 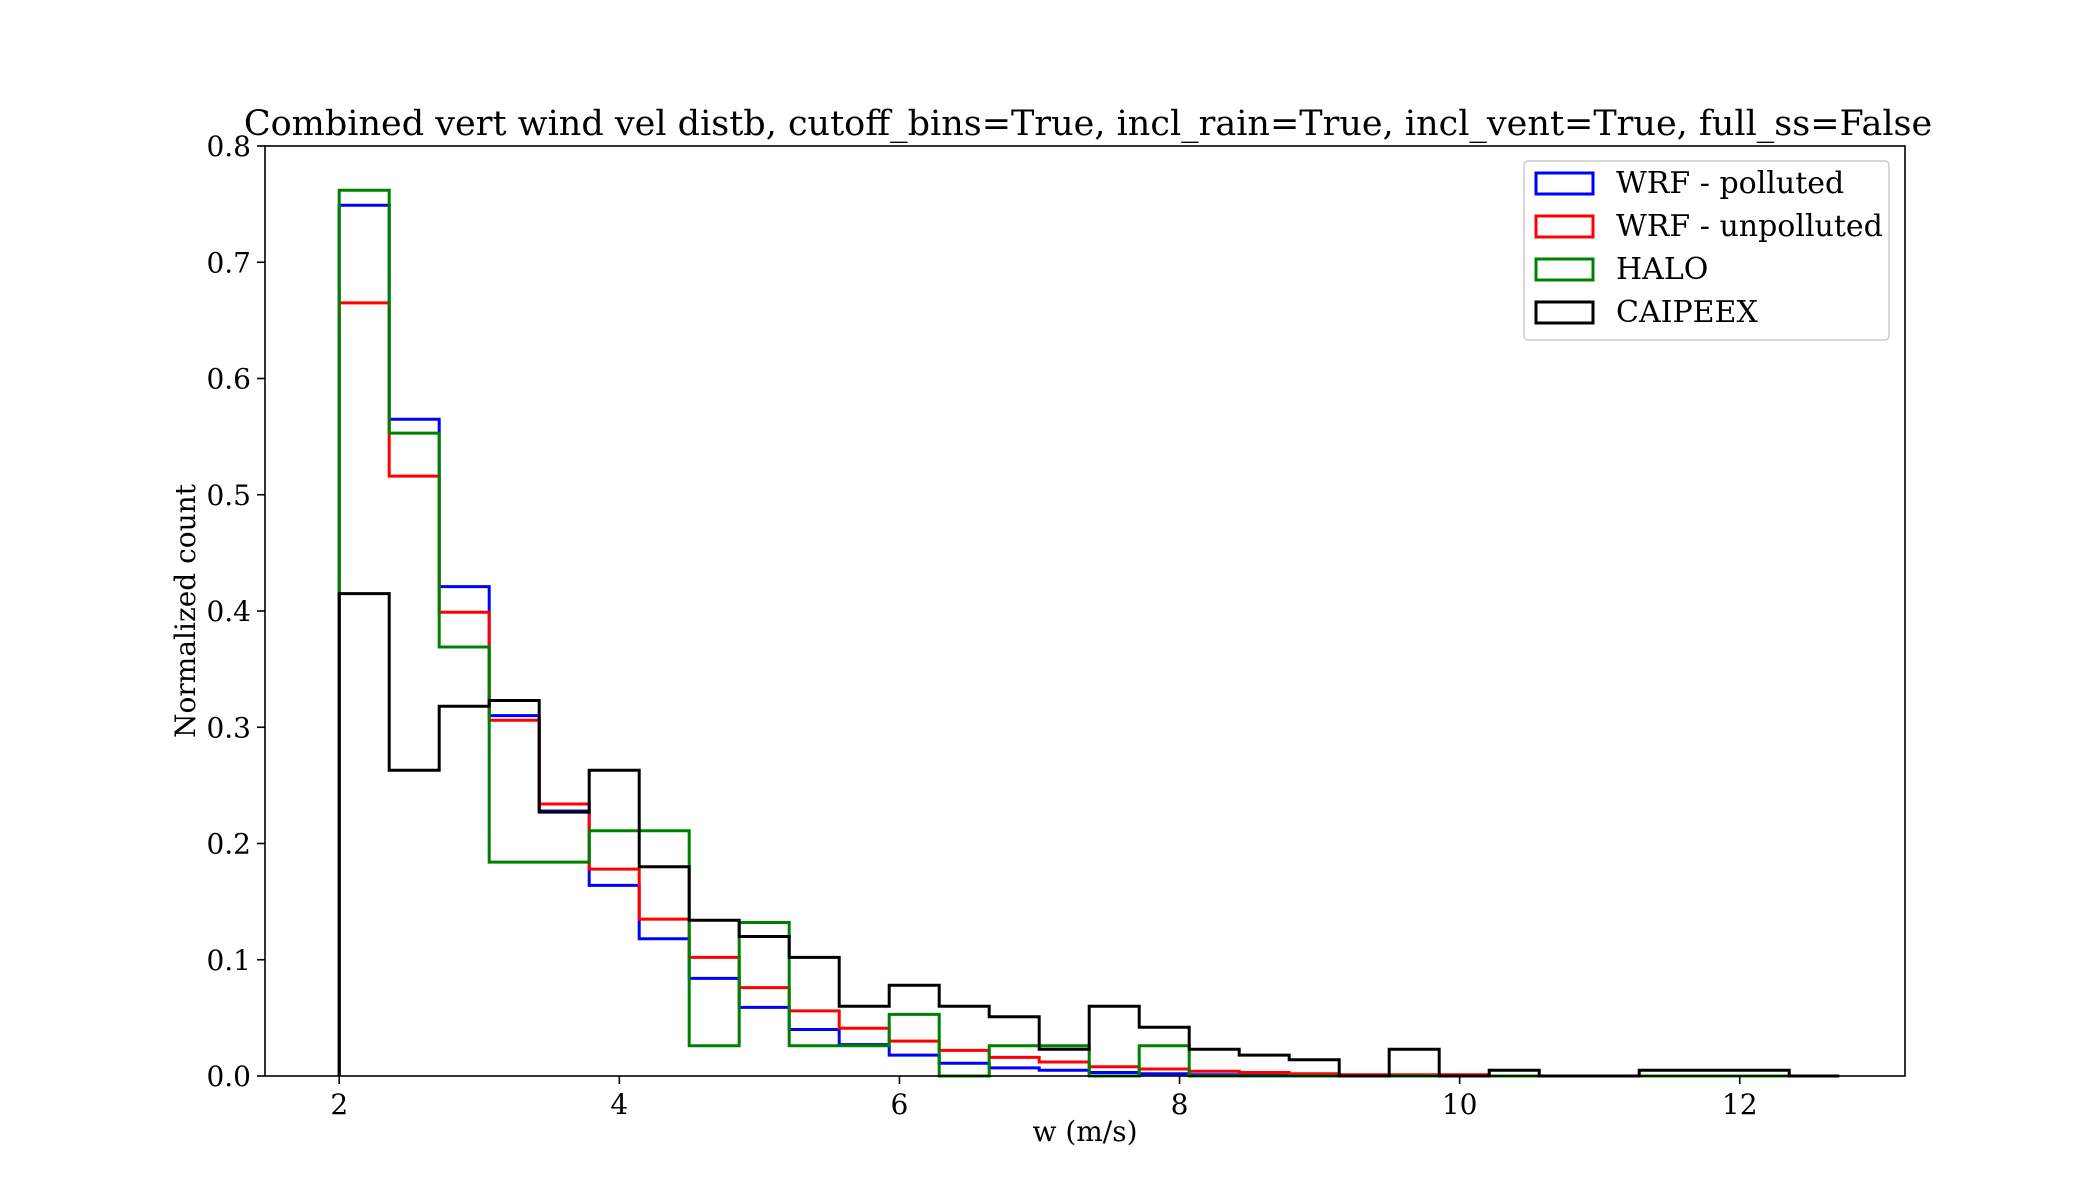 What do you see at coordinates (1687, 312) in the screenshot?
I see `legend-label-caipeex: CAIPEEX` at bounding box center [1687, 312].